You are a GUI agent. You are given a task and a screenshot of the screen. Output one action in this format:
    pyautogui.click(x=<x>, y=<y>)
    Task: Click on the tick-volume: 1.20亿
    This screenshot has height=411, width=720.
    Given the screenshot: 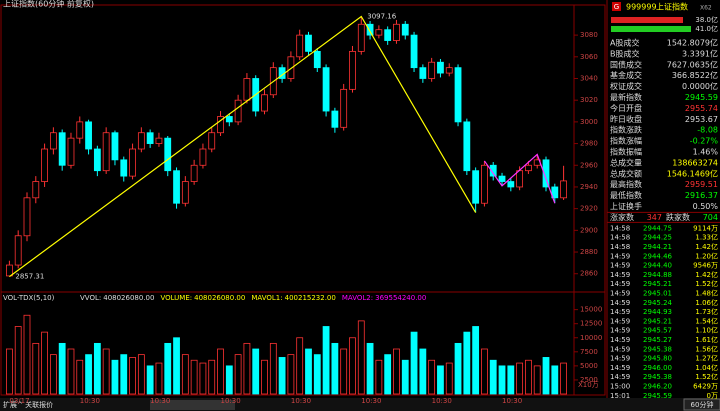 What is the action you would take?
    pyautogui.click(x=706, y=255)
    